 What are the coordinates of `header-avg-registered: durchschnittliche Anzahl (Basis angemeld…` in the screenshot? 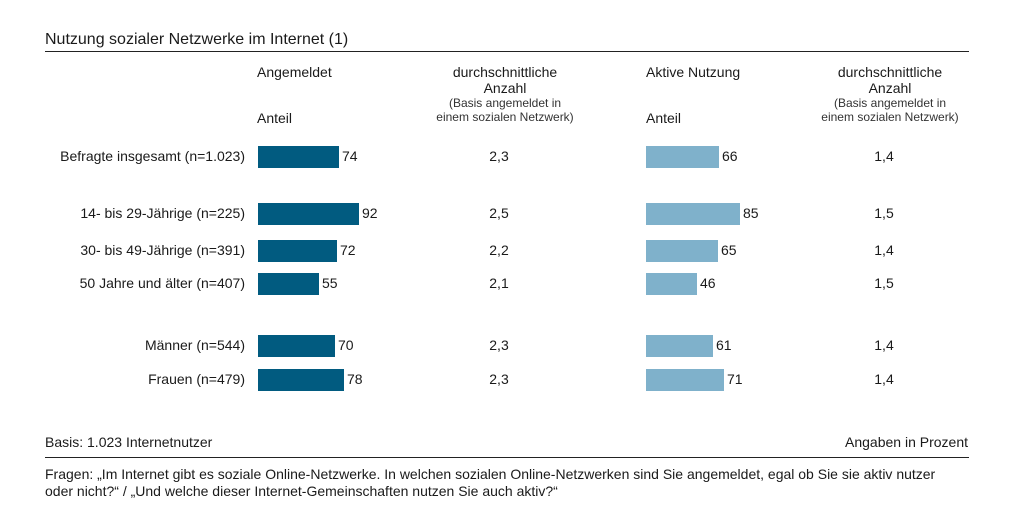 It's located at (505, 94).